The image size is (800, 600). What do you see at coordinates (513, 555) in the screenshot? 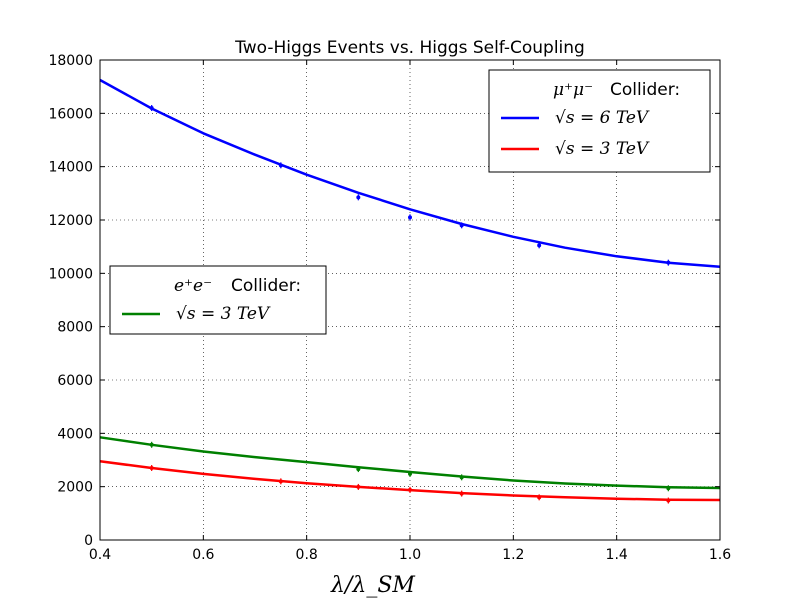
I see `x-tick-label: 1.2` at bounding box center [513, 555].